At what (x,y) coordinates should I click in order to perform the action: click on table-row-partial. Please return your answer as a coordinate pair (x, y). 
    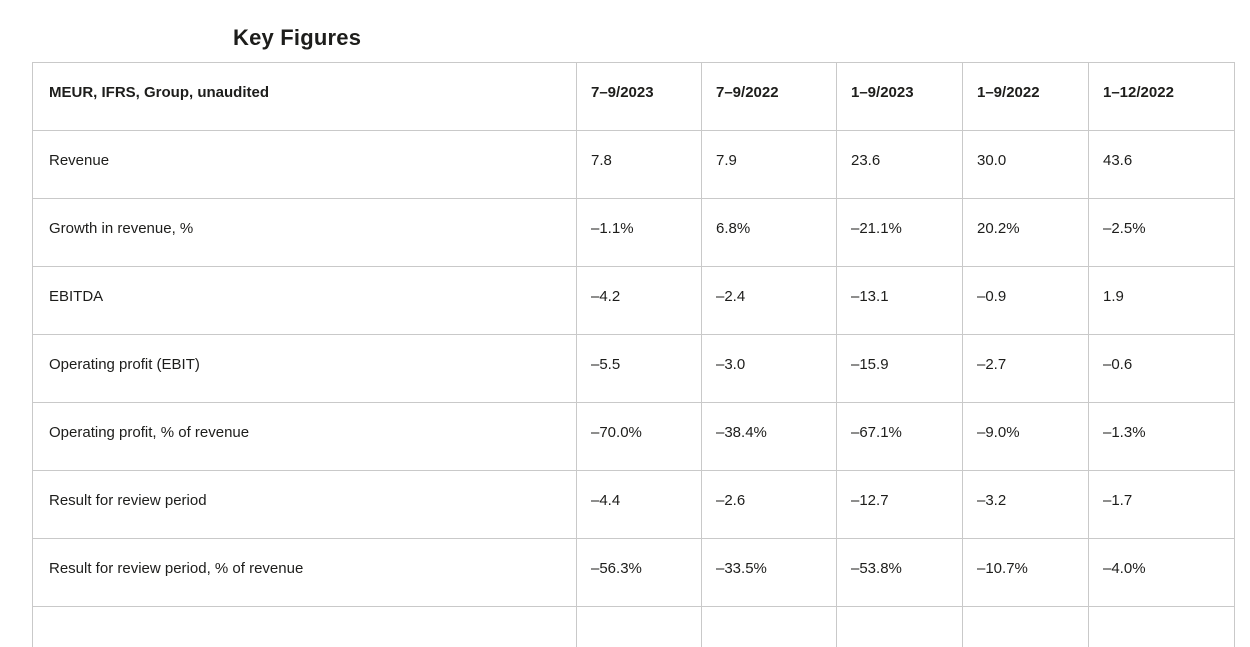
    Looking at the image, I should click on (633, 626).